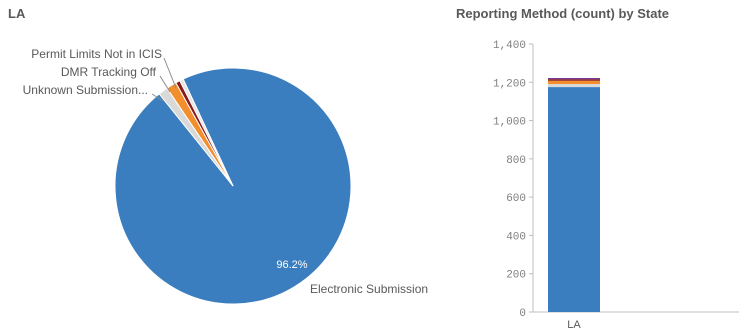 This screenshot has width=739, height=335. I want to click on bar-segment-unknown-submission, so click(574, 86).